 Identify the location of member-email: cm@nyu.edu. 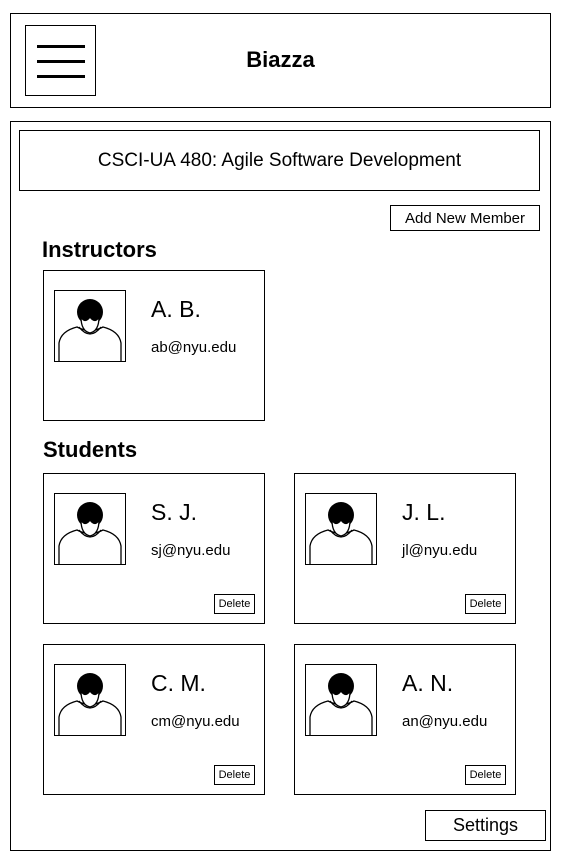
(195, 721).